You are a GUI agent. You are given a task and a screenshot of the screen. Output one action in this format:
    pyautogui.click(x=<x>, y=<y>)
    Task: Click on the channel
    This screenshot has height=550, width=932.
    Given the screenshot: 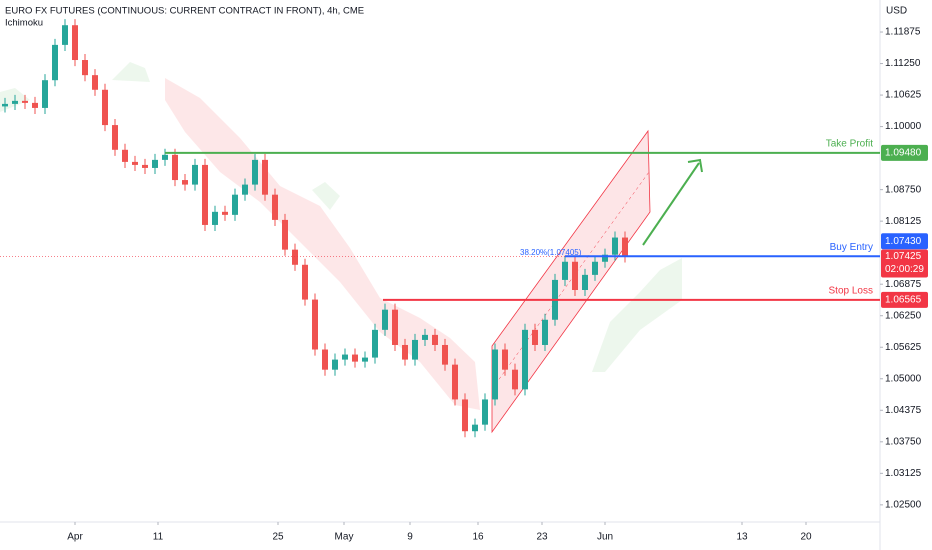 What is the action you would take?
    pyautogui.click(x=571, y=281)
    